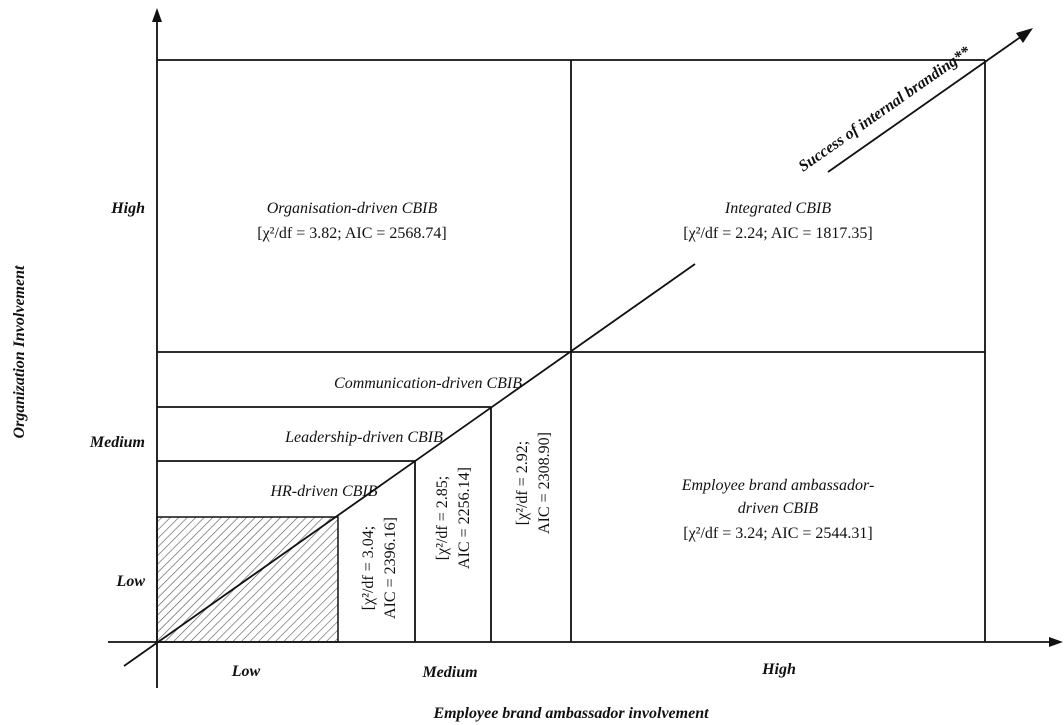 The width and height of the screenshot is (1064, 725). What do you see at coordinates (778, 485) in the screenshot?
I see `employee-cbib-label-line1: Employee brand ambassador-` at bounding box center [778, 485].